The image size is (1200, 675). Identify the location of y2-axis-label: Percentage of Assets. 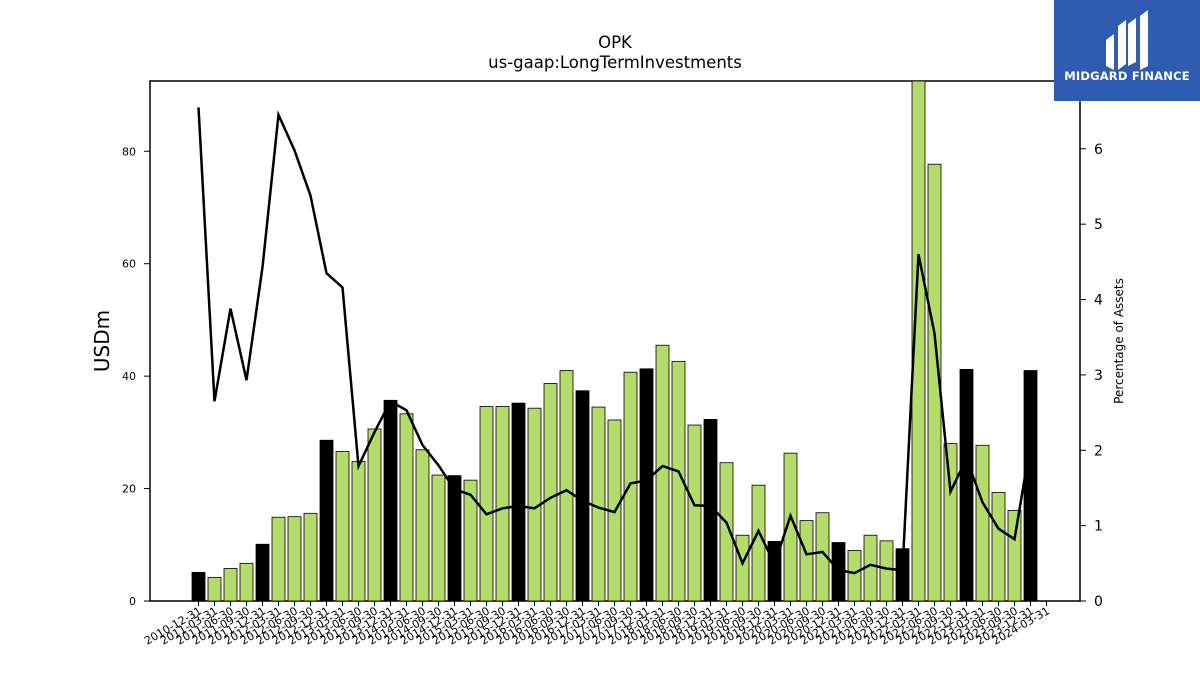
(1119, 341).